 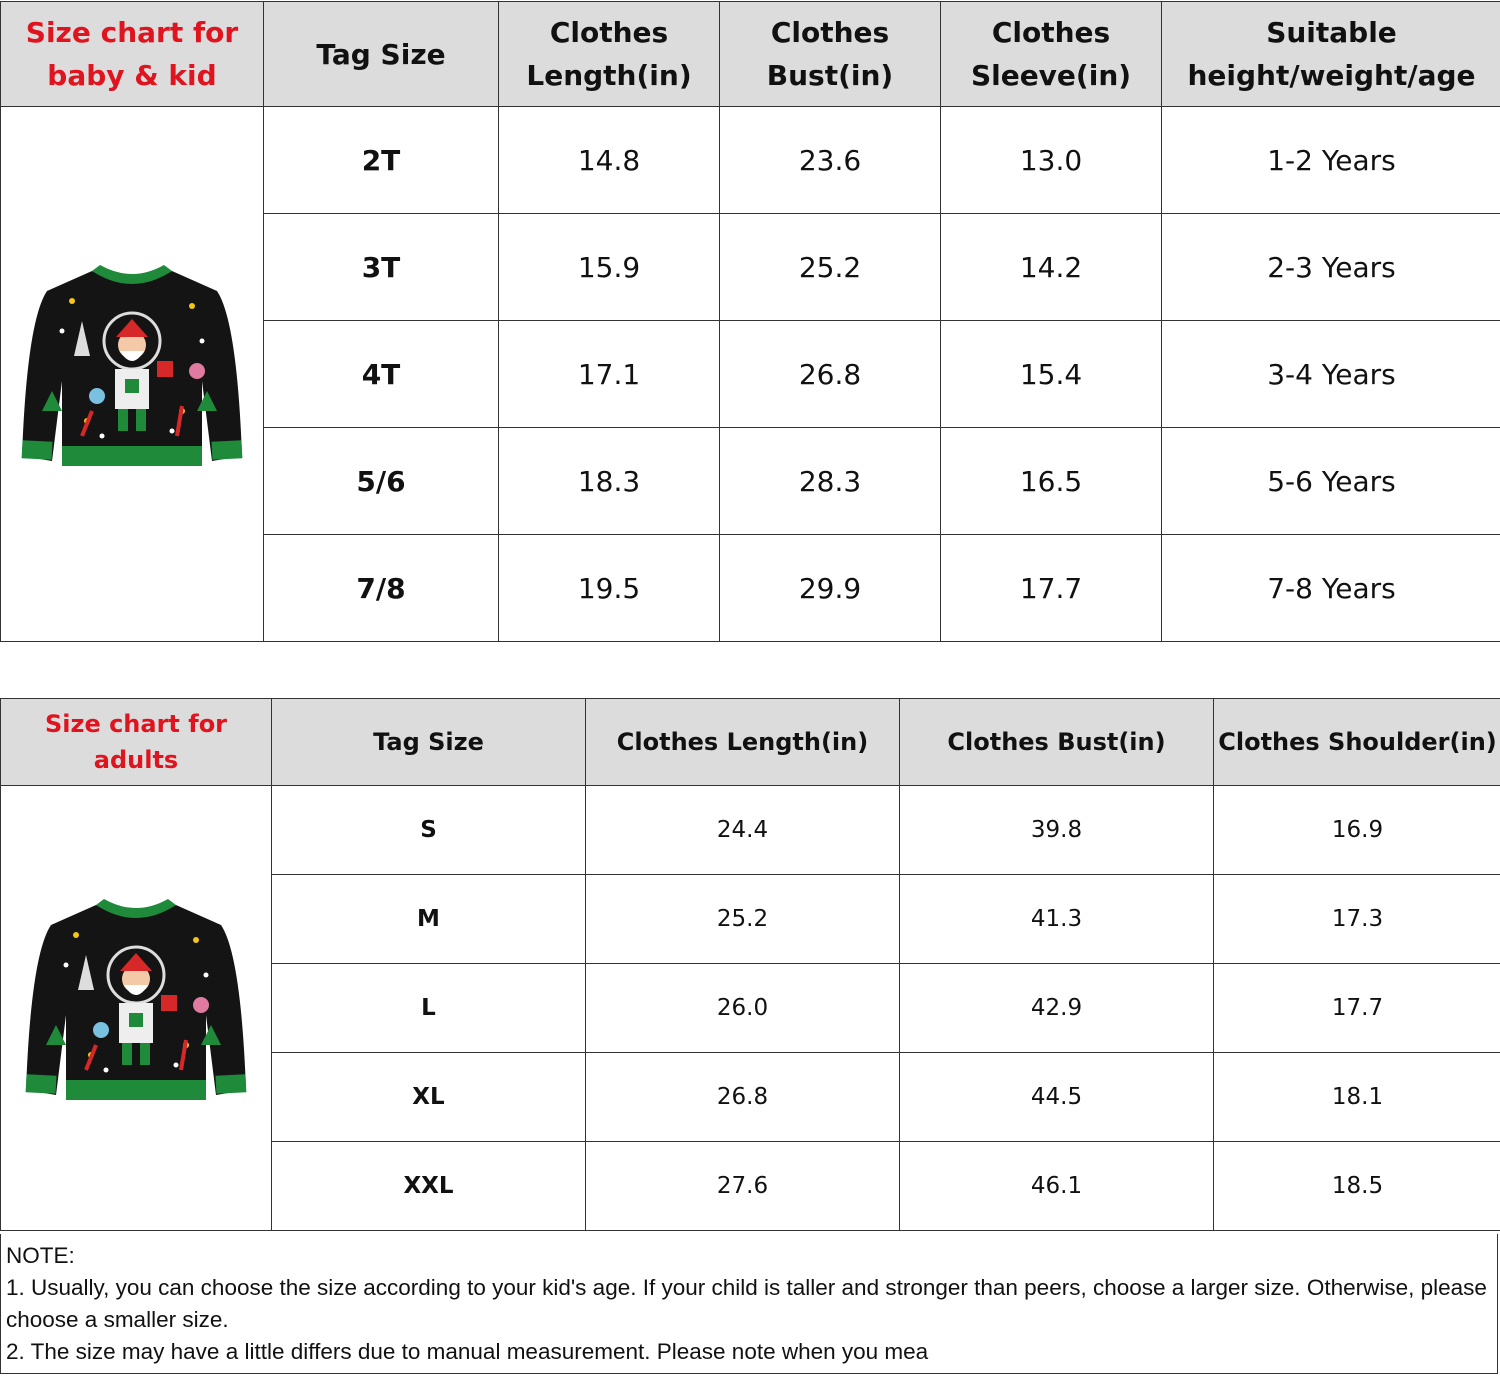 I want to click on measurement-cell: 39.8, so click(x=1056, y=830).